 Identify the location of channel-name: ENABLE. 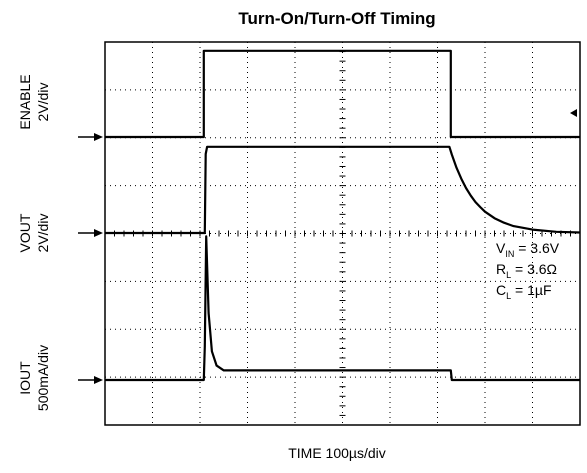
(25, 101).